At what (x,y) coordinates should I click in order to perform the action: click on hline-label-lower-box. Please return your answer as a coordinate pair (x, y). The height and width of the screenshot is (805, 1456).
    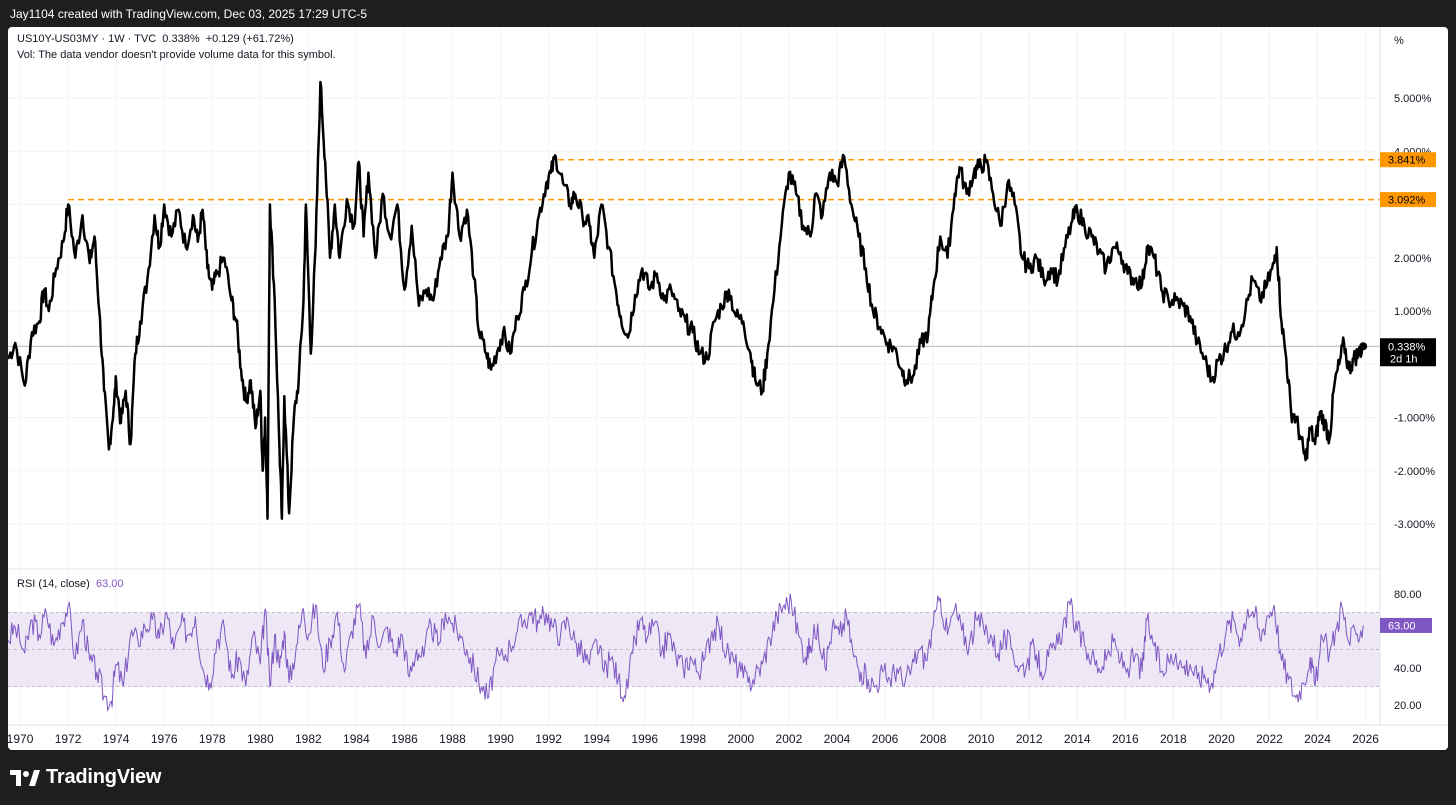
    Looking at the image, I should click on (1408, 200).